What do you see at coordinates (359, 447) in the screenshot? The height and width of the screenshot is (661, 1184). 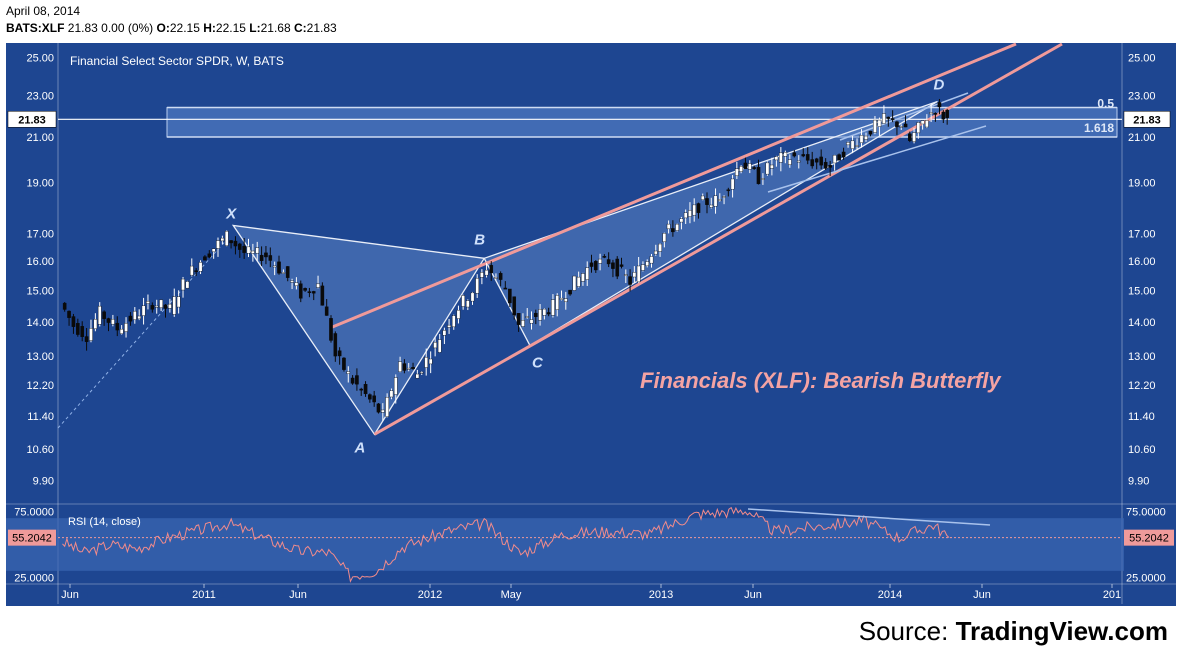 I see `pattern-point-label: A` at bounding box center [359, 447].